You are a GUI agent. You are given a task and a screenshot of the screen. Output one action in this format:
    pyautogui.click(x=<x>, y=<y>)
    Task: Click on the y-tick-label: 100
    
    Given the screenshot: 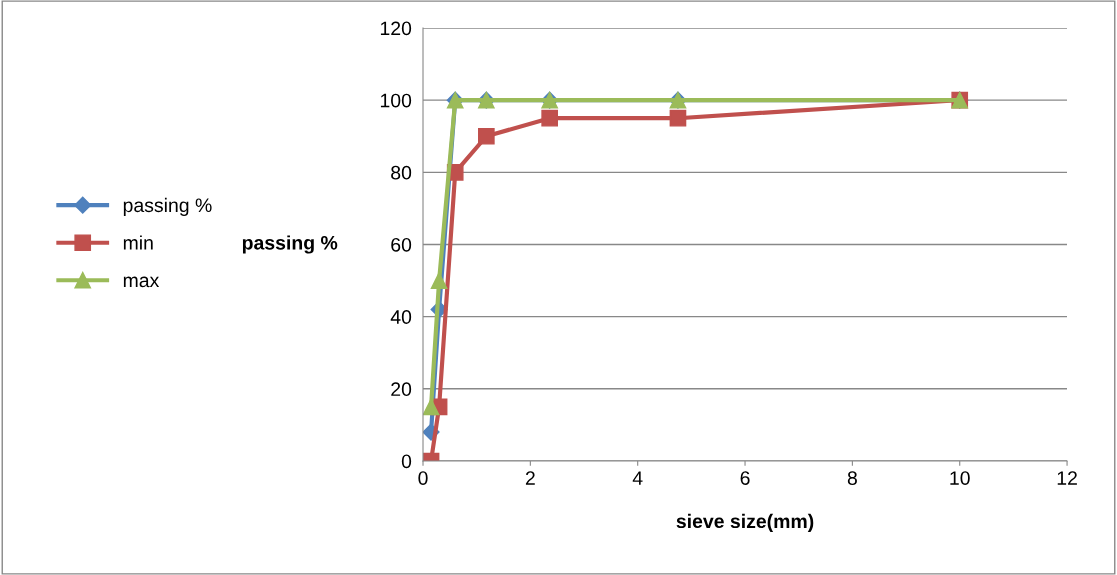 What is the action you would take?
    pyautogui.click(x=396, y=100)
    